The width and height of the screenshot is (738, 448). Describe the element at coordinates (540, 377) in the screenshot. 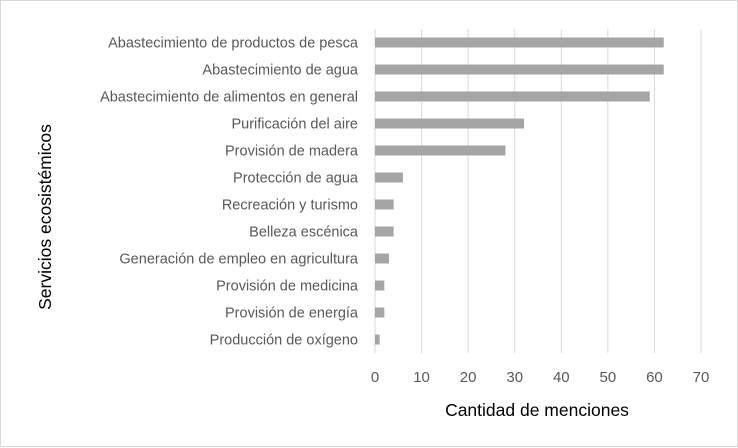

I see `x-tick-labels: 0 10 20 30 40 50 60 70` at that location.